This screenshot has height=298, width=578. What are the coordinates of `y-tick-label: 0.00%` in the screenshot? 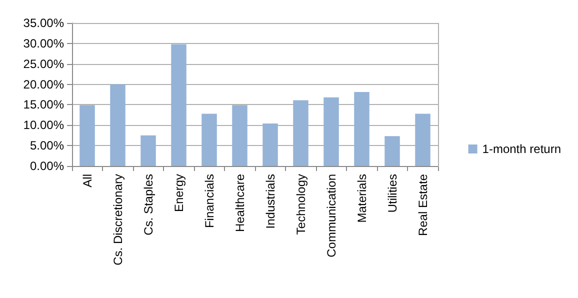 It's located at (47, 166).